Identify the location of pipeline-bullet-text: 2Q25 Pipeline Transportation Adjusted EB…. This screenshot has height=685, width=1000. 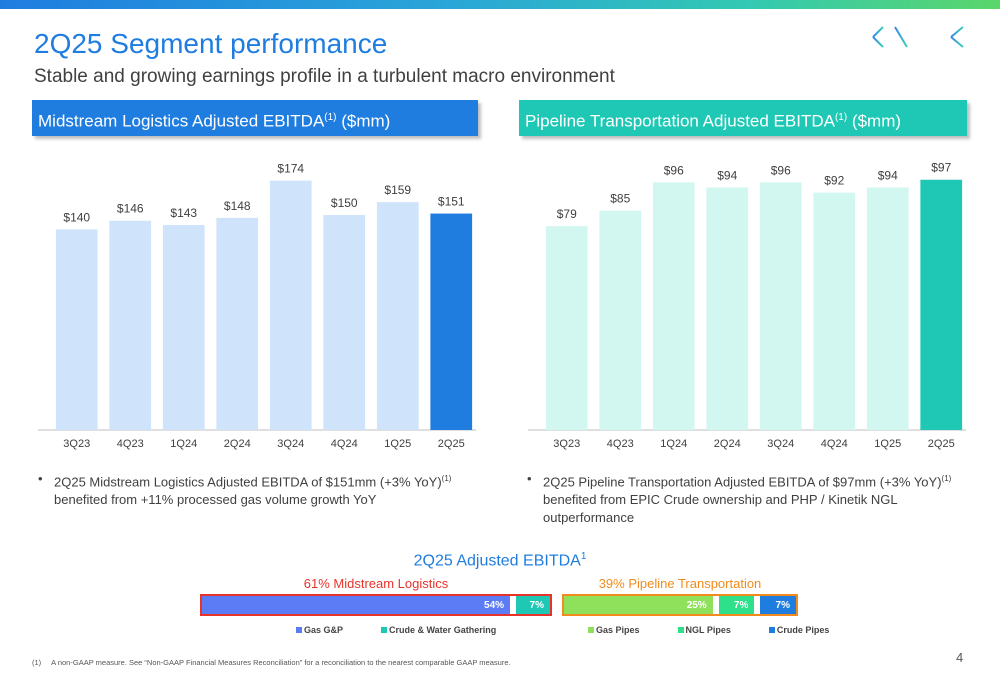
(742, 482).